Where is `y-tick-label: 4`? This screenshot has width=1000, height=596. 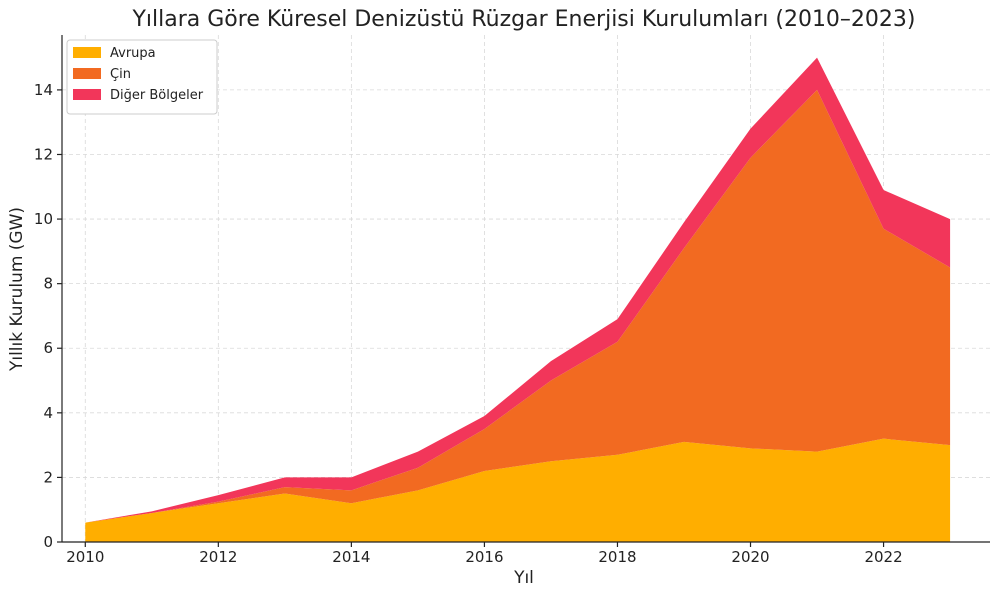 y-tick-label: 4 is located at coordinates (48, 413).